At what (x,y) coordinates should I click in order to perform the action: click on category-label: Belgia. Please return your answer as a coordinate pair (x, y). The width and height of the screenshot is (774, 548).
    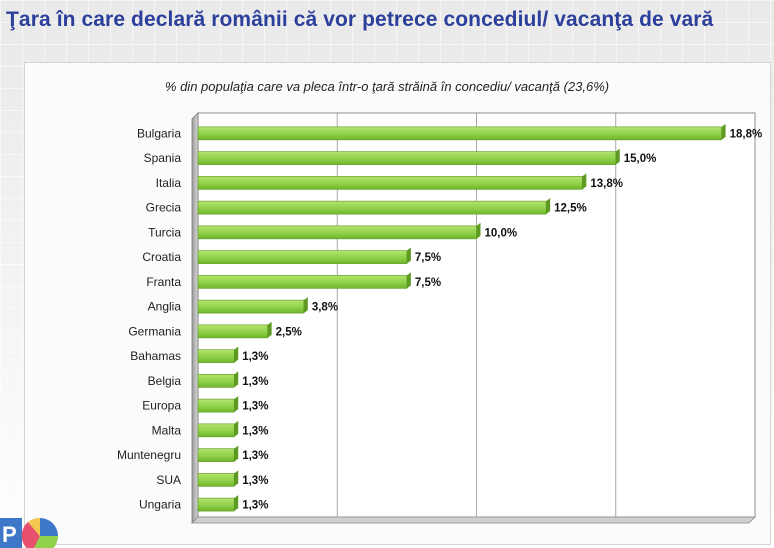
    Looking at the image, I should click on (165, 381).